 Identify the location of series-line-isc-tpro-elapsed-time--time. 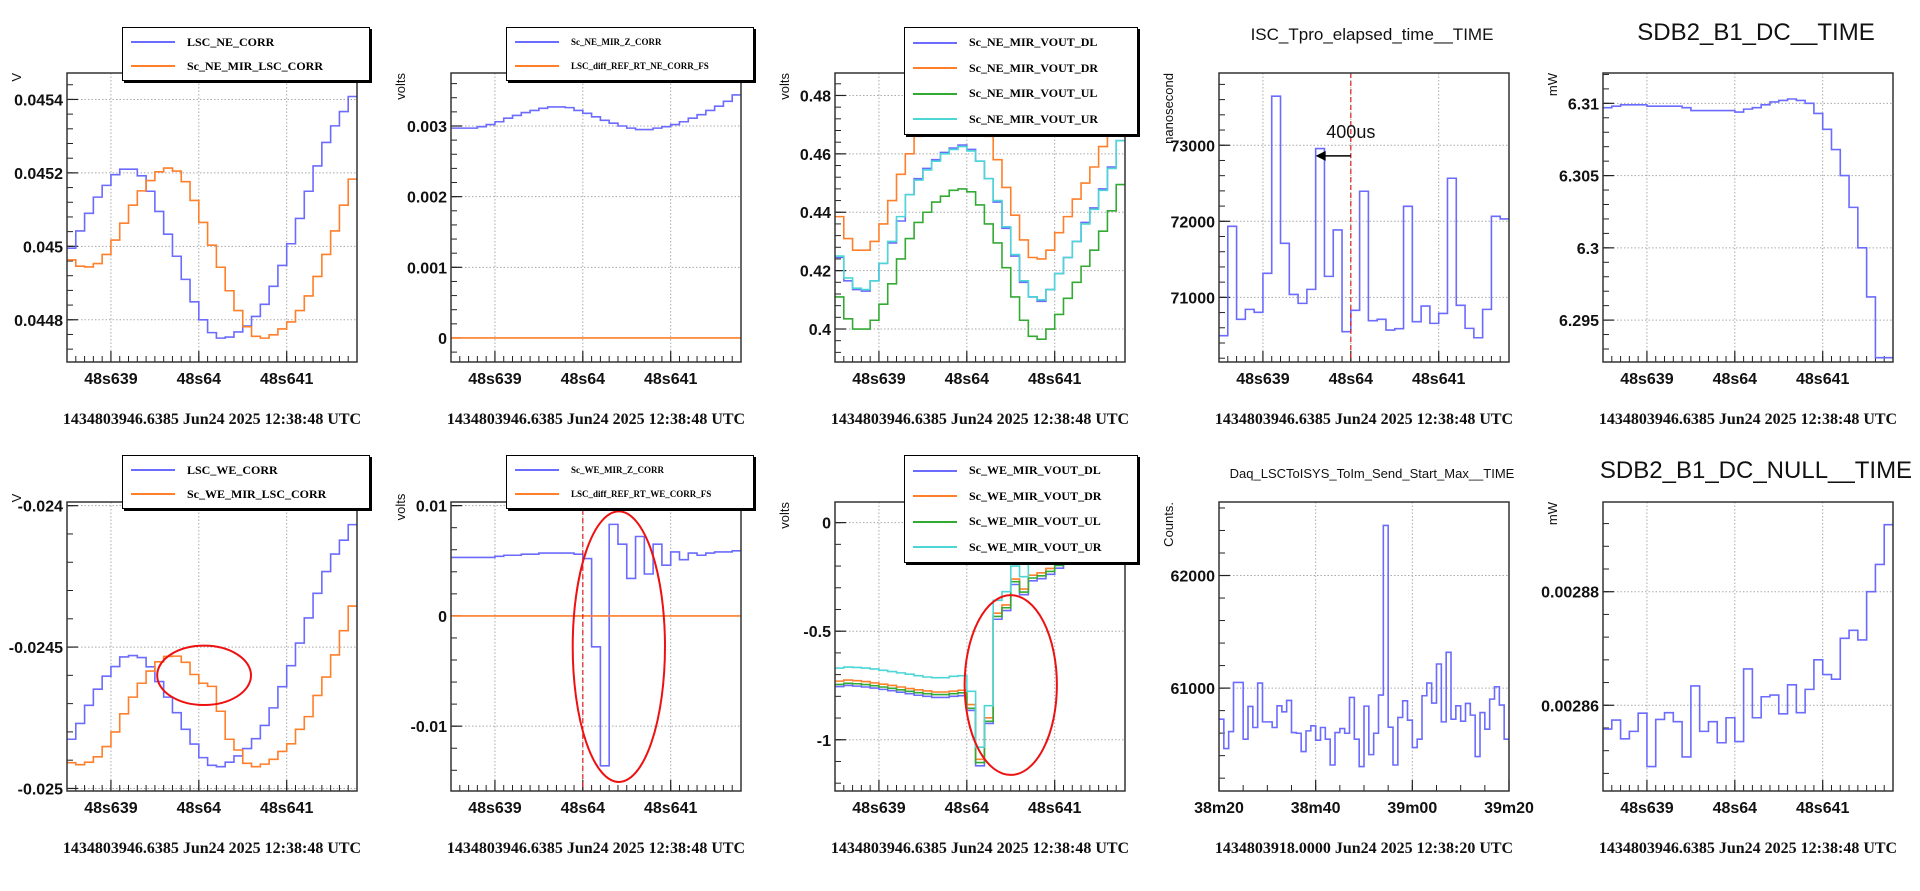
(1364, 217).